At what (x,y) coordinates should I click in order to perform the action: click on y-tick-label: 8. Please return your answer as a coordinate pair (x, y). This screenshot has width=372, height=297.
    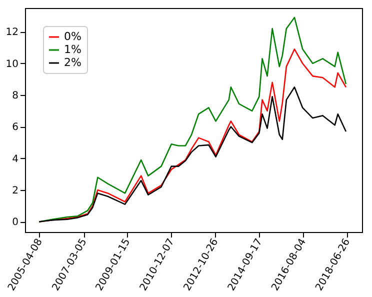
    Looking at the image, I should click on (15, 96).